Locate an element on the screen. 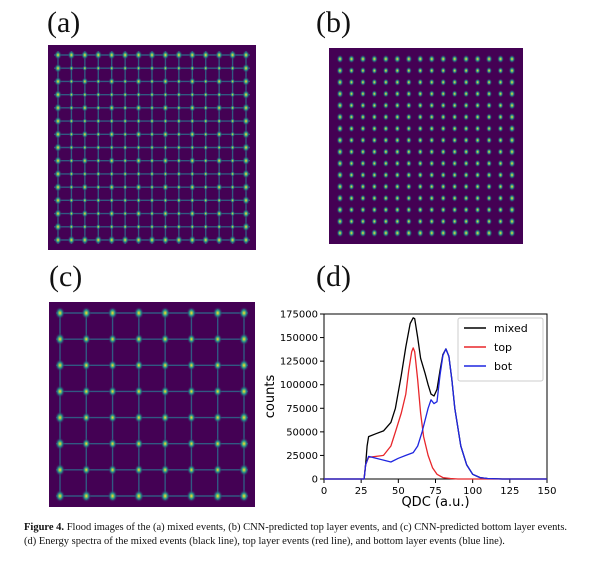 Image resolution: width=600 pixels, height=561 pixels. y-tick-label: 25000 is located at coordinates (302, 456).